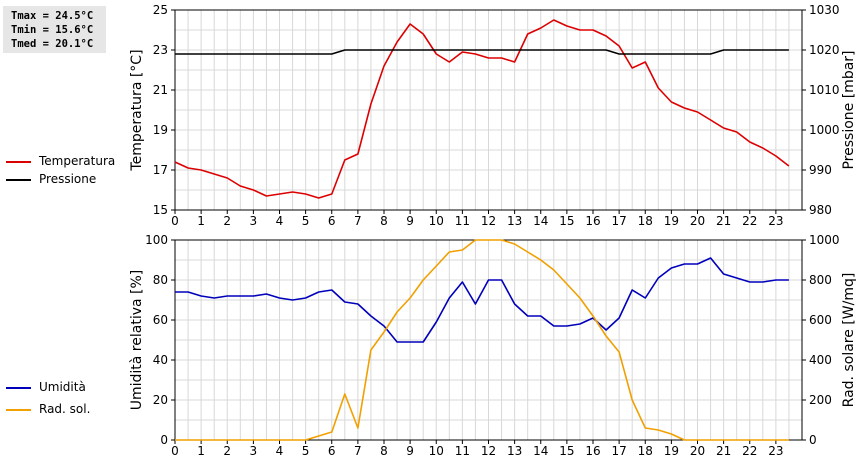  Describe the element at coordinates (164, 440) in the screenshot. I see `y-tick-label: 0` at that location.